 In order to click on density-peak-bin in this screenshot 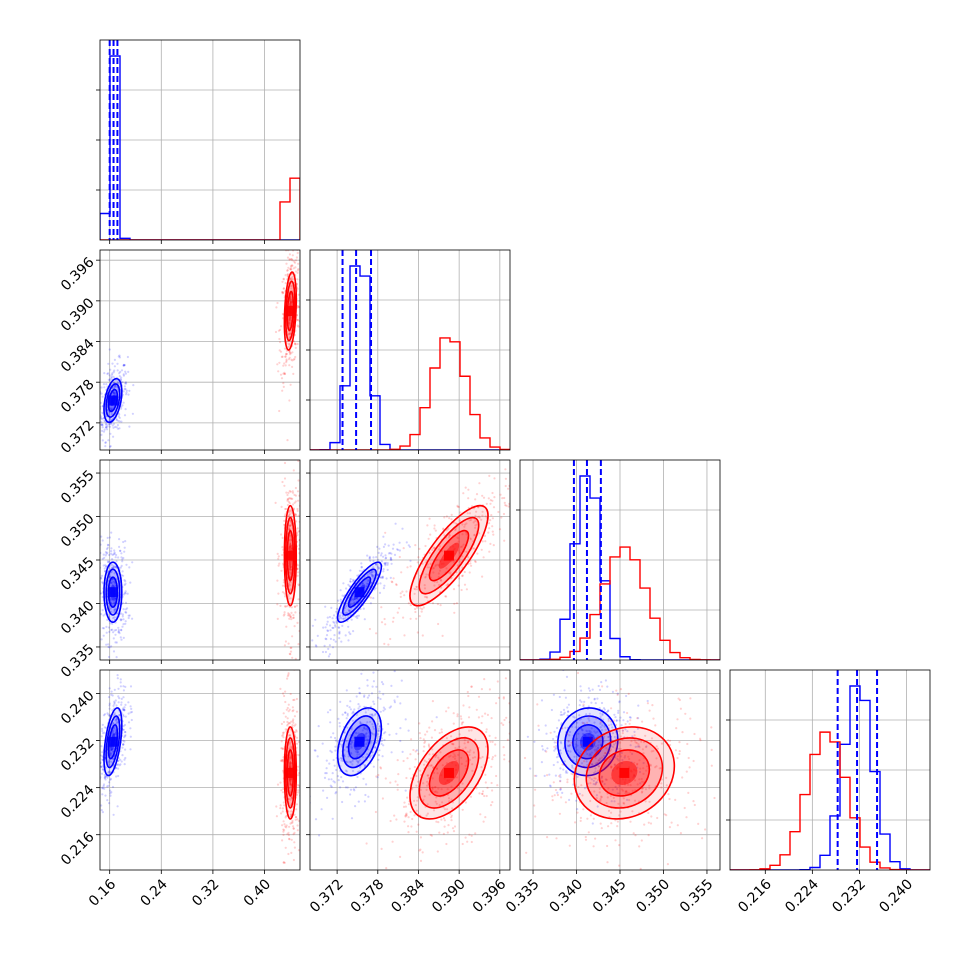, I will do `click(624, 772)`.